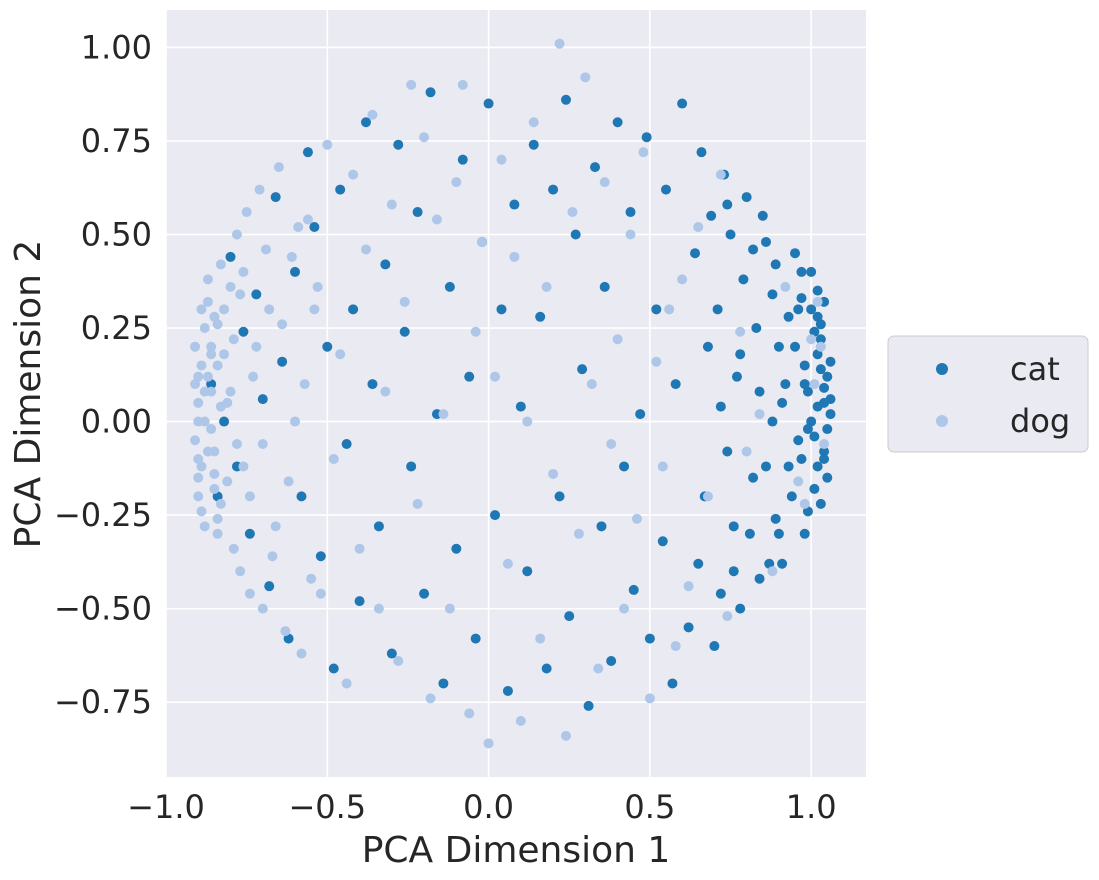 Image resolution: width=1099 pixels, height=880 pixels. I want to click on x-tick-label: 1.0, so click(811, 807).